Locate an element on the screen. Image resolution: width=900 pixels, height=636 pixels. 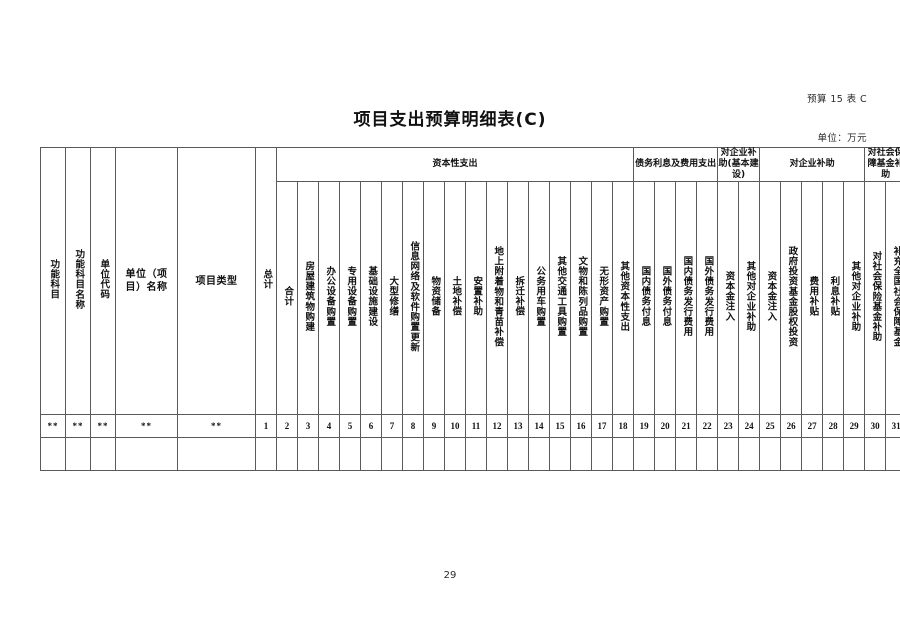
header-label: 单位（项目）名称 is located at coordinates (146, 281).